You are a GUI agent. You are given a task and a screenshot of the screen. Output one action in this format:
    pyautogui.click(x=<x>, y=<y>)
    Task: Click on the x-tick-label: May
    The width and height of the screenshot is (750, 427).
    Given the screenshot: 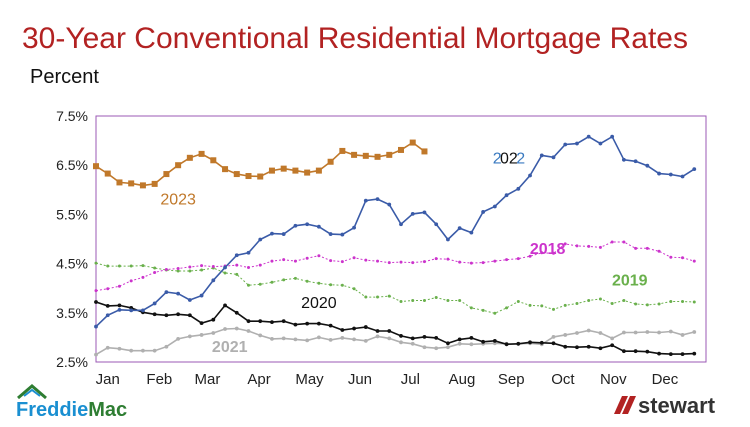 What is the action you would take?
    pyautogui.click(x=309, y=379)
    